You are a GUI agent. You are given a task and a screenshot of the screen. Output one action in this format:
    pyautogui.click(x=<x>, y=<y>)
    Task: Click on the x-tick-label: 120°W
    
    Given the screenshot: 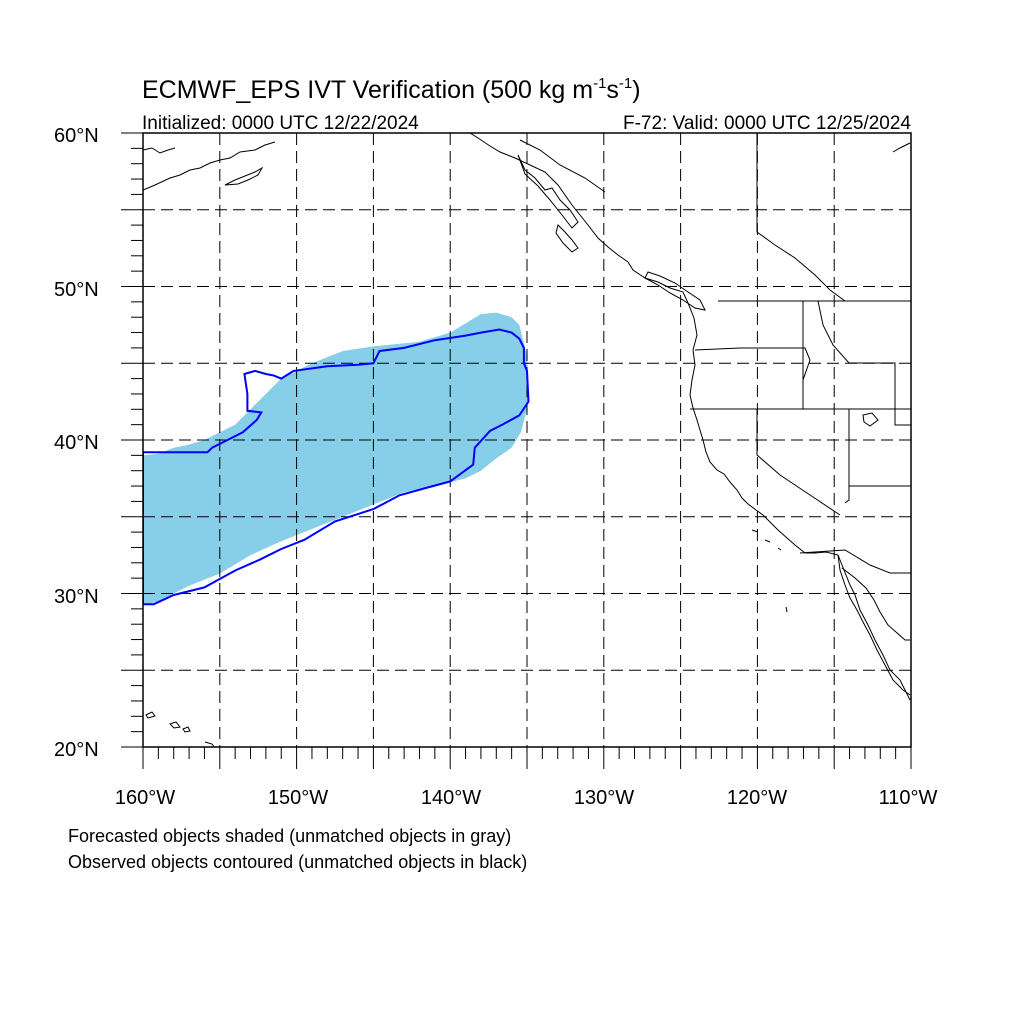 What is the action you would take?
    pyautogui.click(x=757, y=798)
    